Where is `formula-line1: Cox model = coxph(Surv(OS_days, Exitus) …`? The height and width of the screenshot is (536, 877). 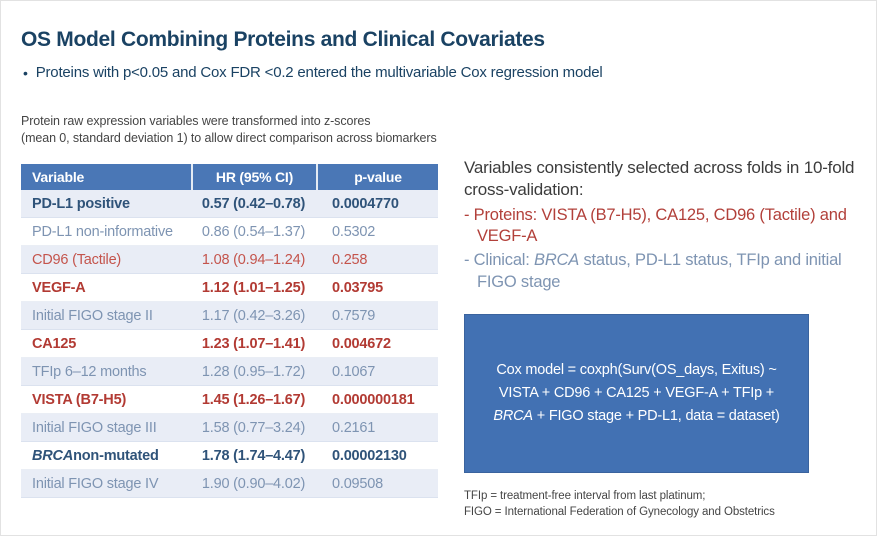
formula-line1: Cox model = coxph(Surv(OS_days, Exitus) … is located at coordinates (636, 369).